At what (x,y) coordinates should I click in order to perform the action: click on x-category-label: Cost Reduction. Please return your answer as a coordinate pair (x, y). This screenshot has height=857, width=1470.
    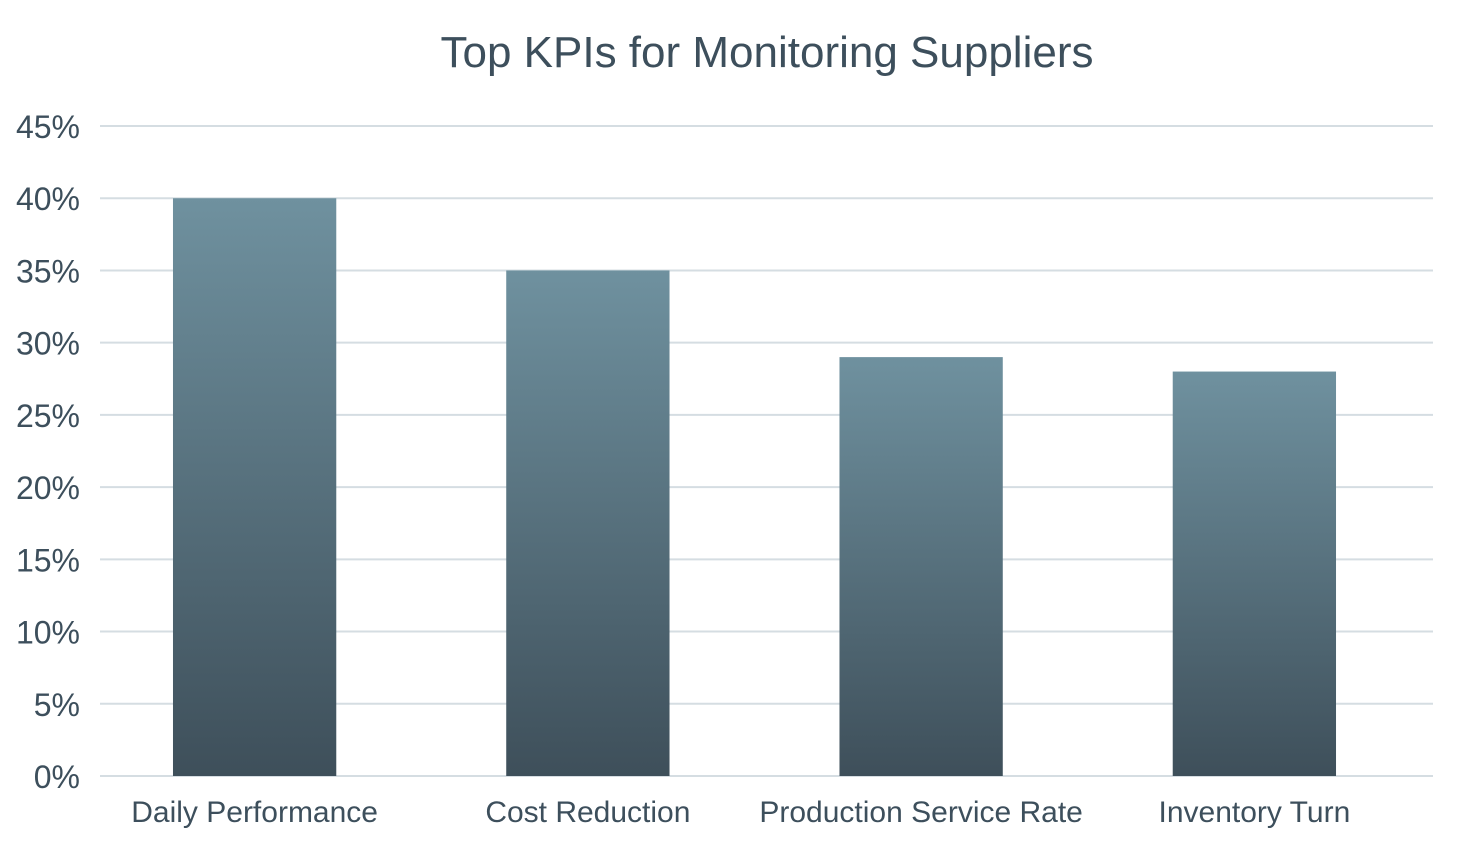
    Looking at the image, I should click on (587, 812).